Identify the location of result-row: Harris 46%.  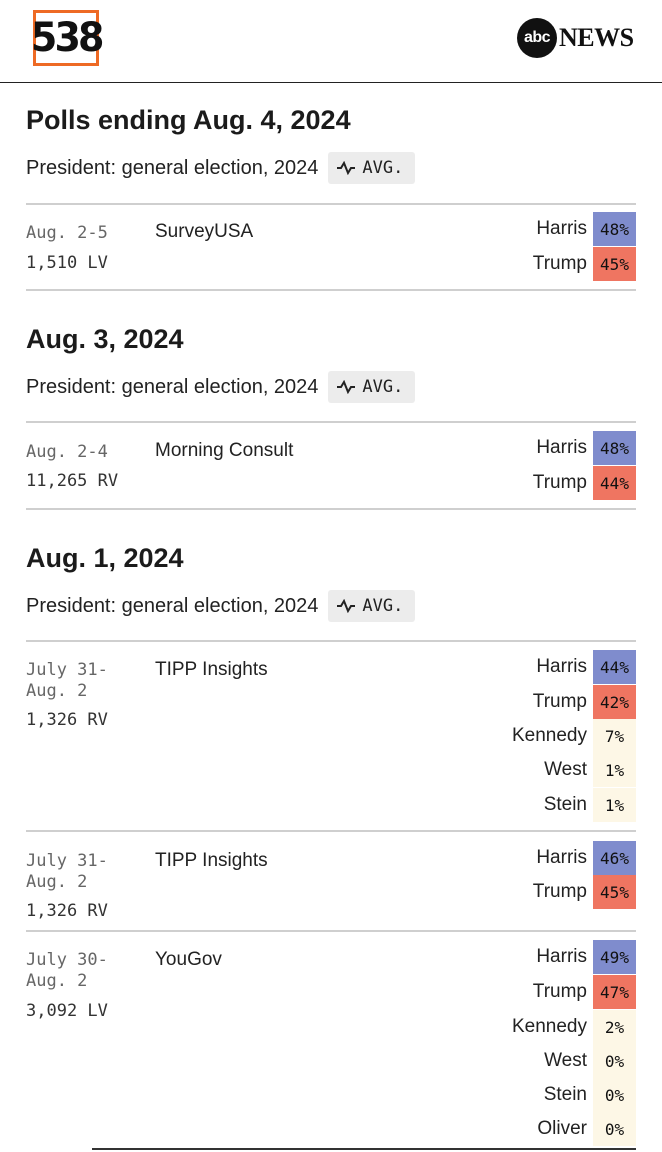
(586, 858).